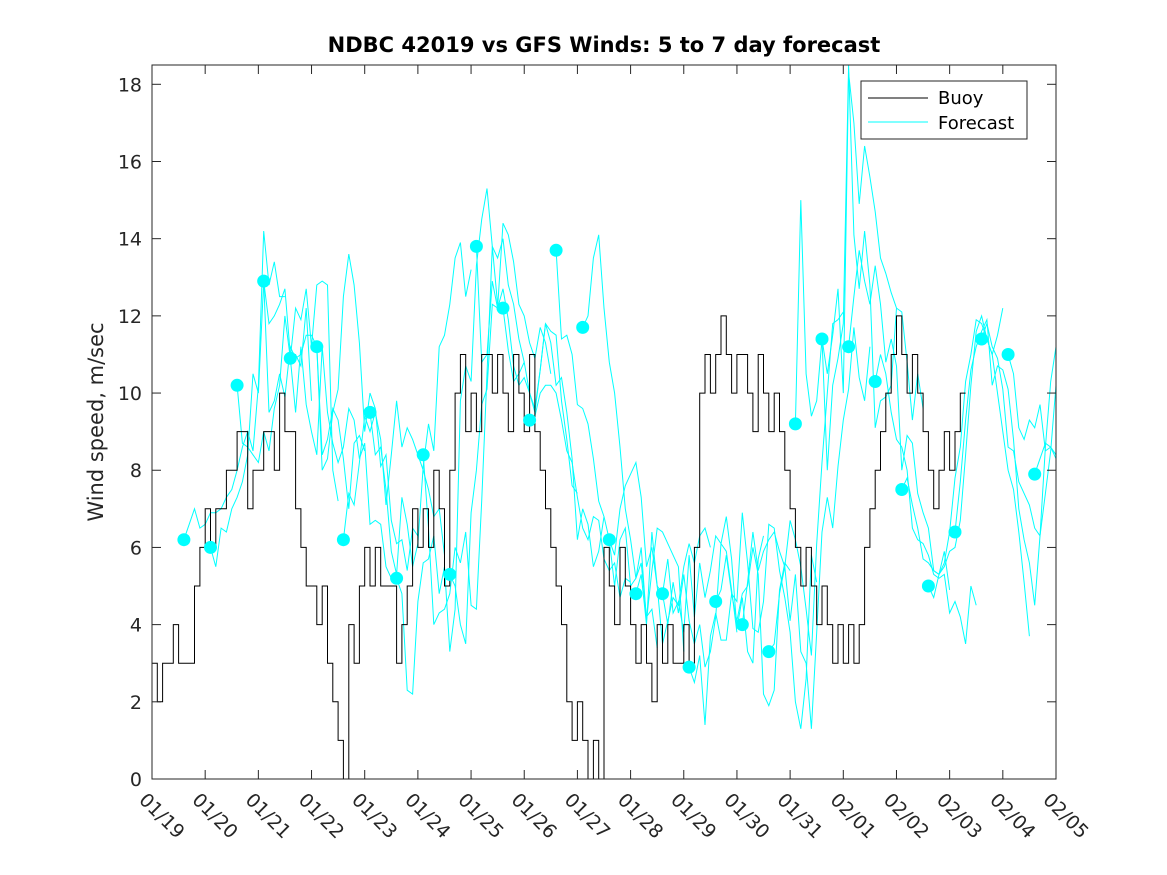 The height and width of the screenshot is (875, 1167). Describe the element at coordinates (130, 85) in the screenshot. I see `y-tick-label: 18` at that location.